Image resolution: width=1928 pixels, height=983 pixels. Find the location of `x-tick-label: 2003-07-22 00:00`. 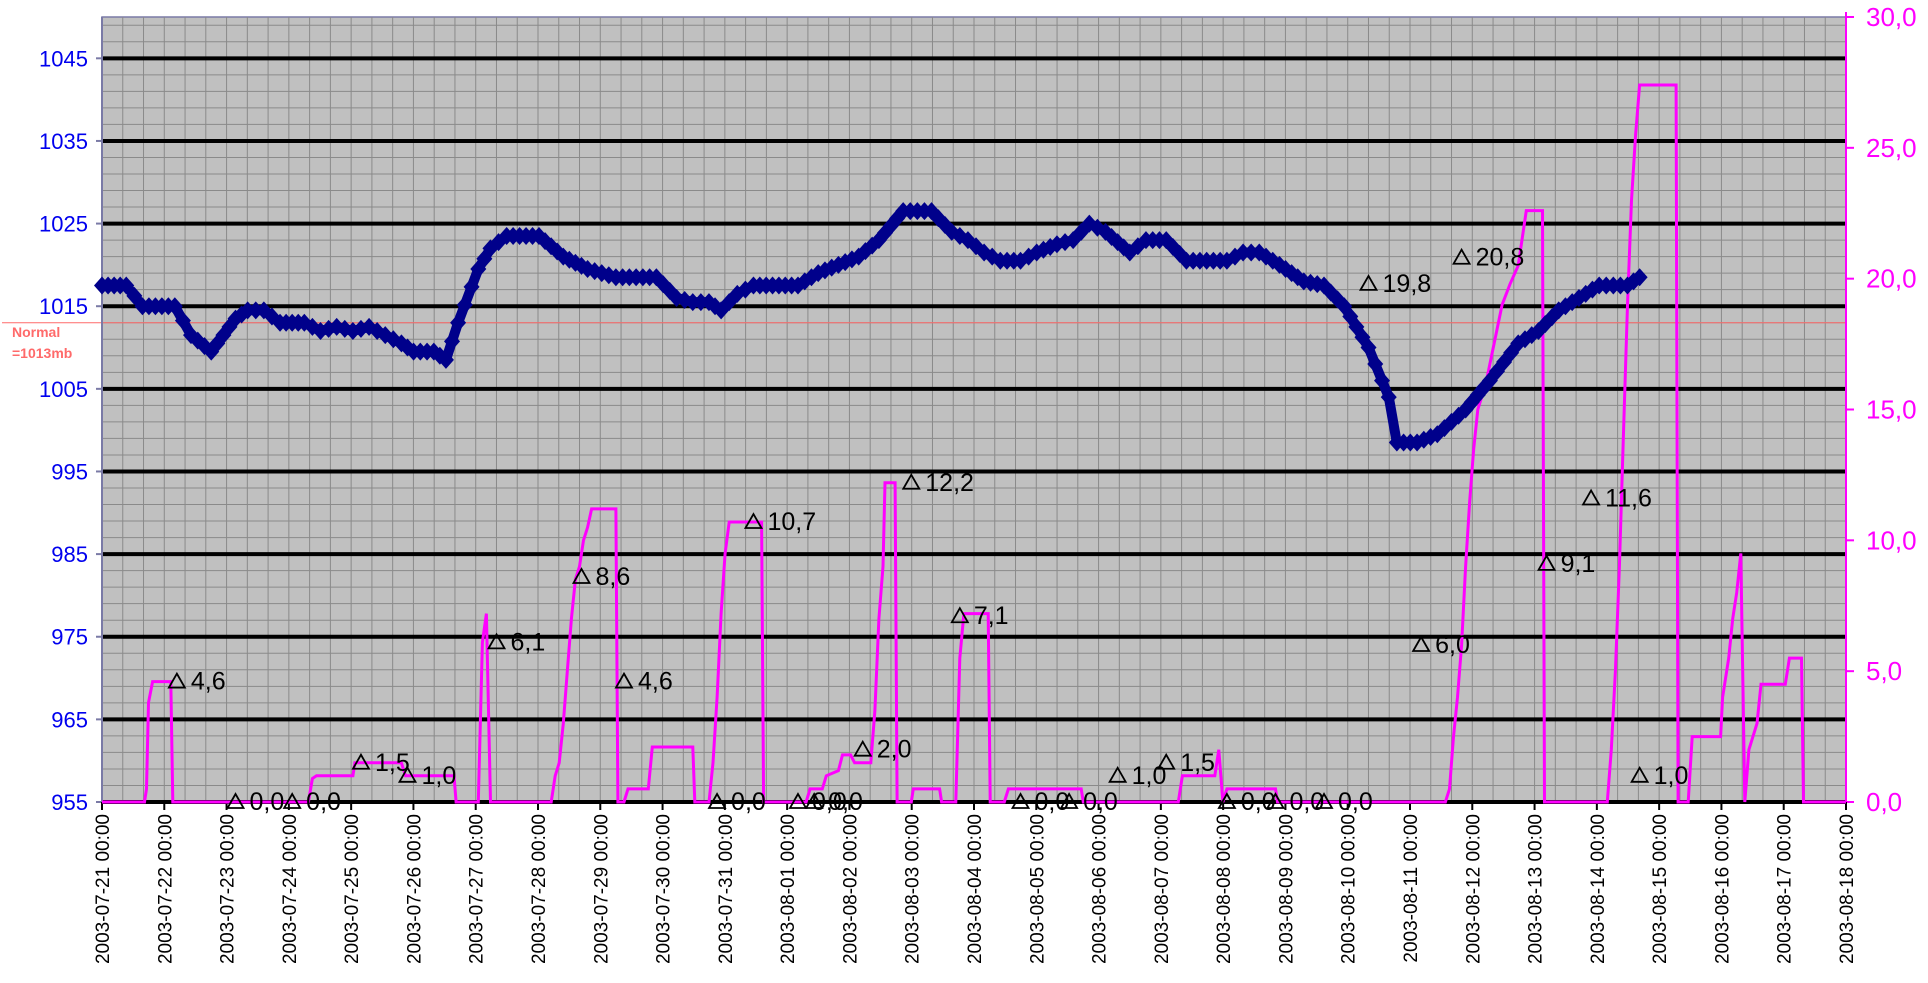

x-tick-label: 2003-07-22 00:00 is located at coordinates (165, 889).